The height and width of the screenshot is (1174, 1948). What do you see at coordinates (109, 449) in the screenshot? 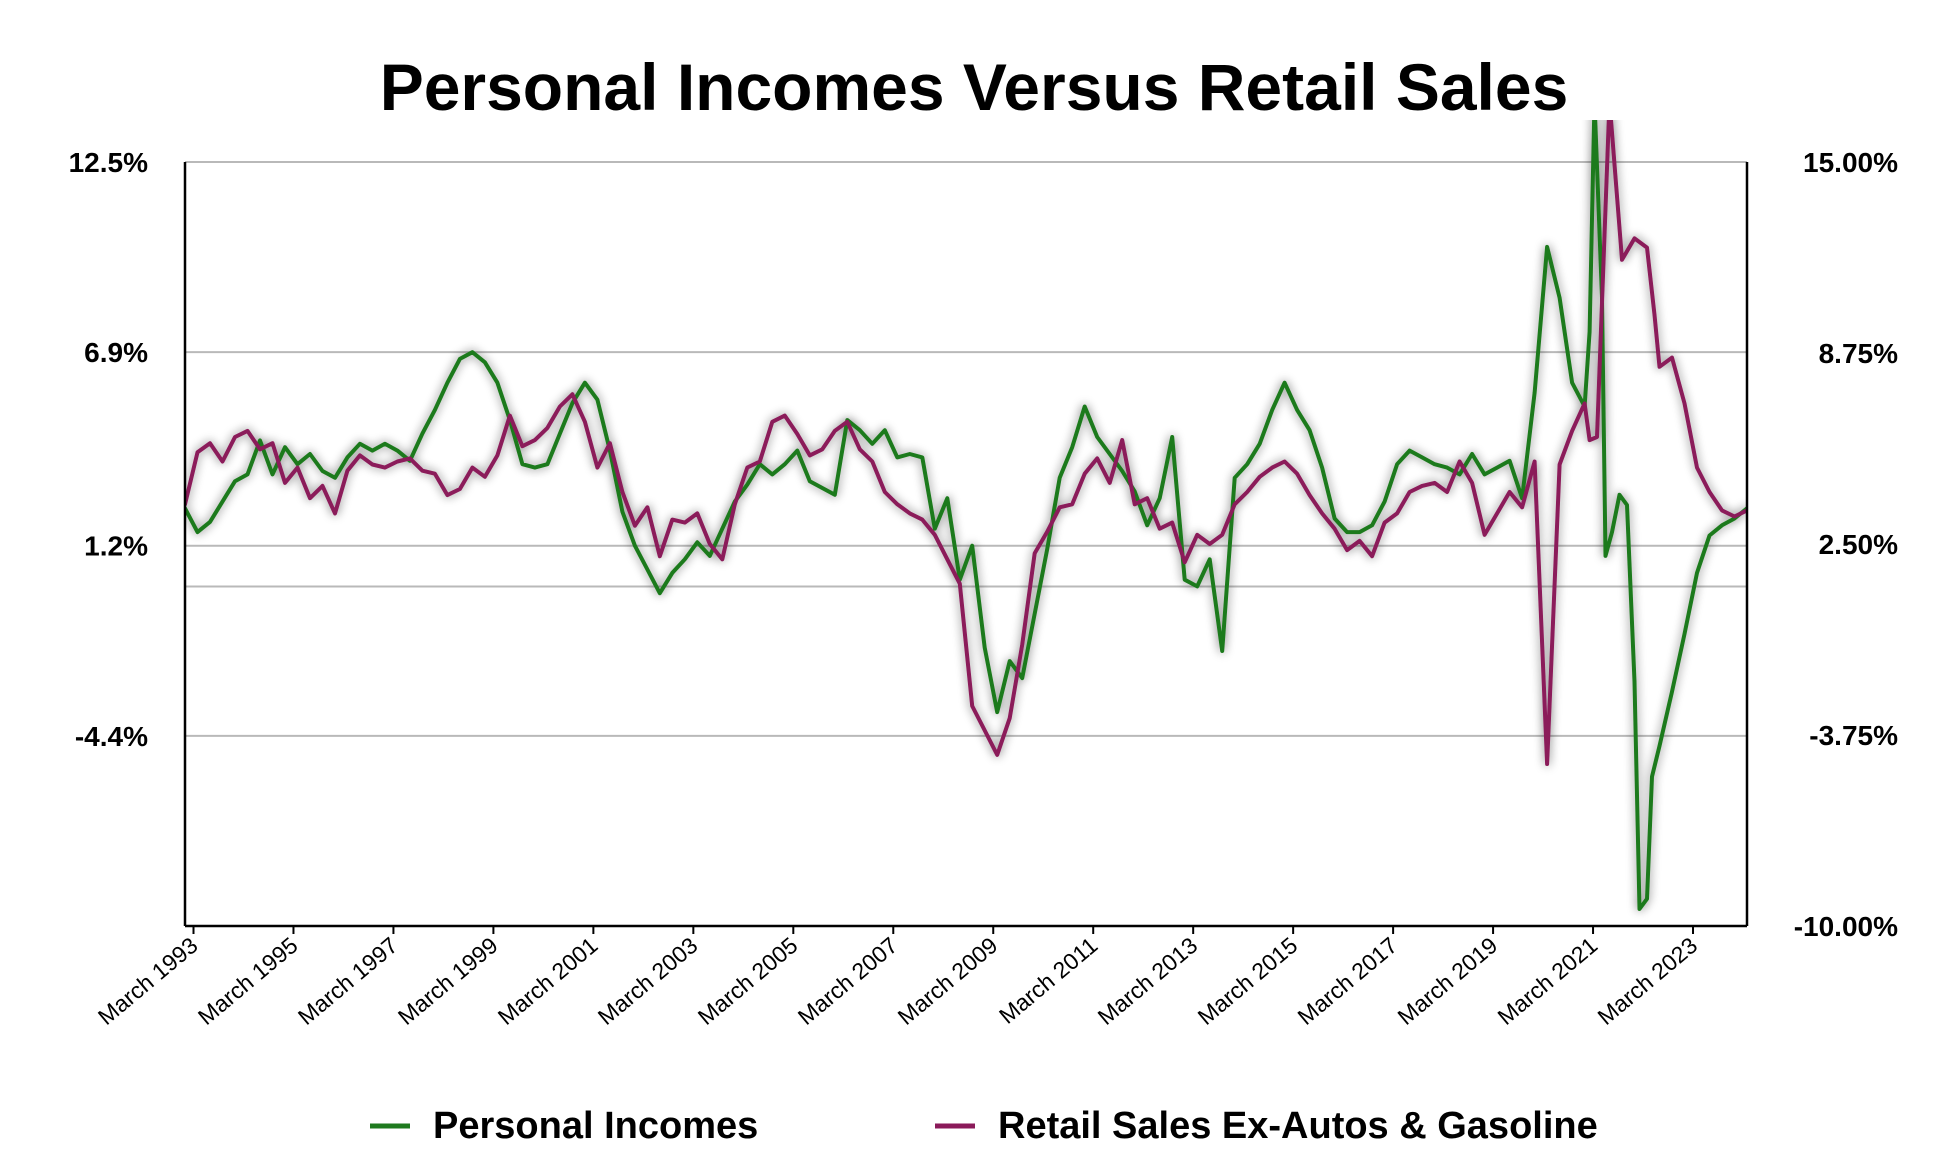
I see `y-axis-left-ticks: 12.5% 6.9% 1.2% -4.4%` at bounding box center [109, 449].